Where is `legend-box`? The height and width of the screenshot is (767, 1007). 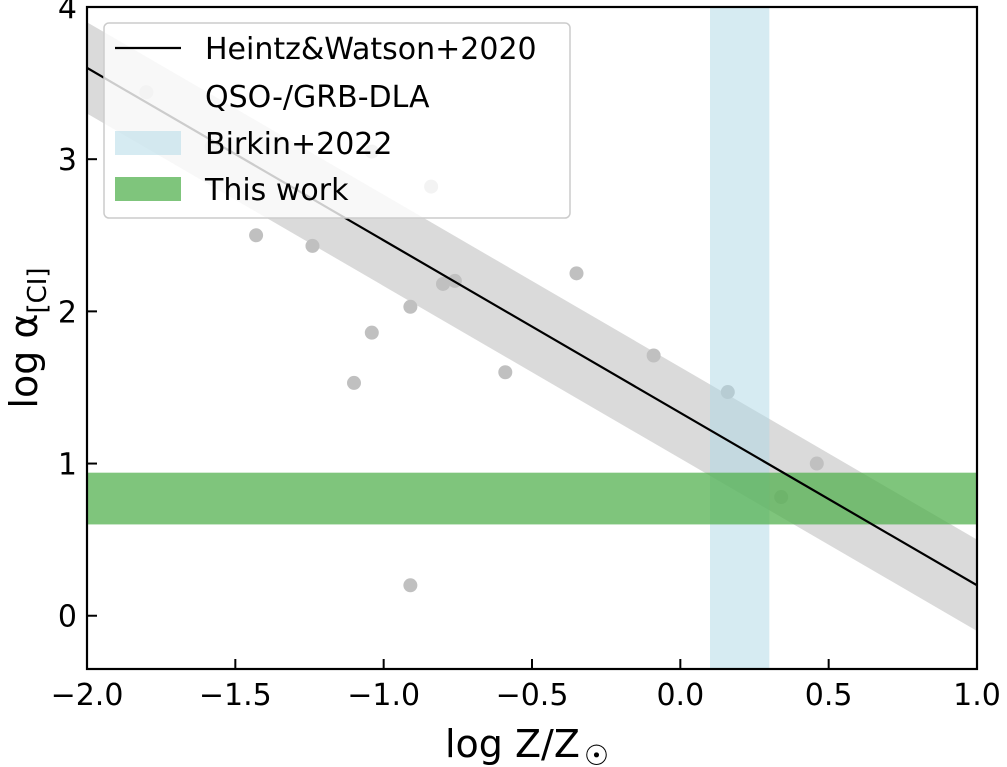
legend-box is located at coordinates (337, 120).